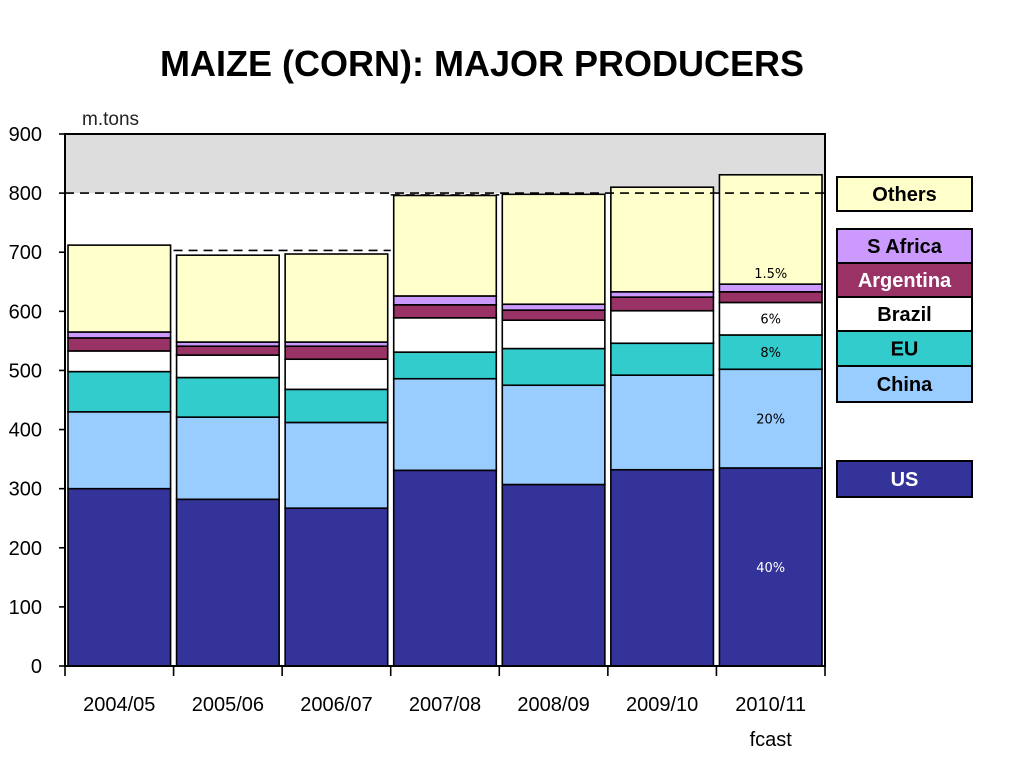 The image size is (1024, 768). Describe the element at coordinates (25, 549) in the screenshot. I see `y-tick-label-200: 200` at that location.